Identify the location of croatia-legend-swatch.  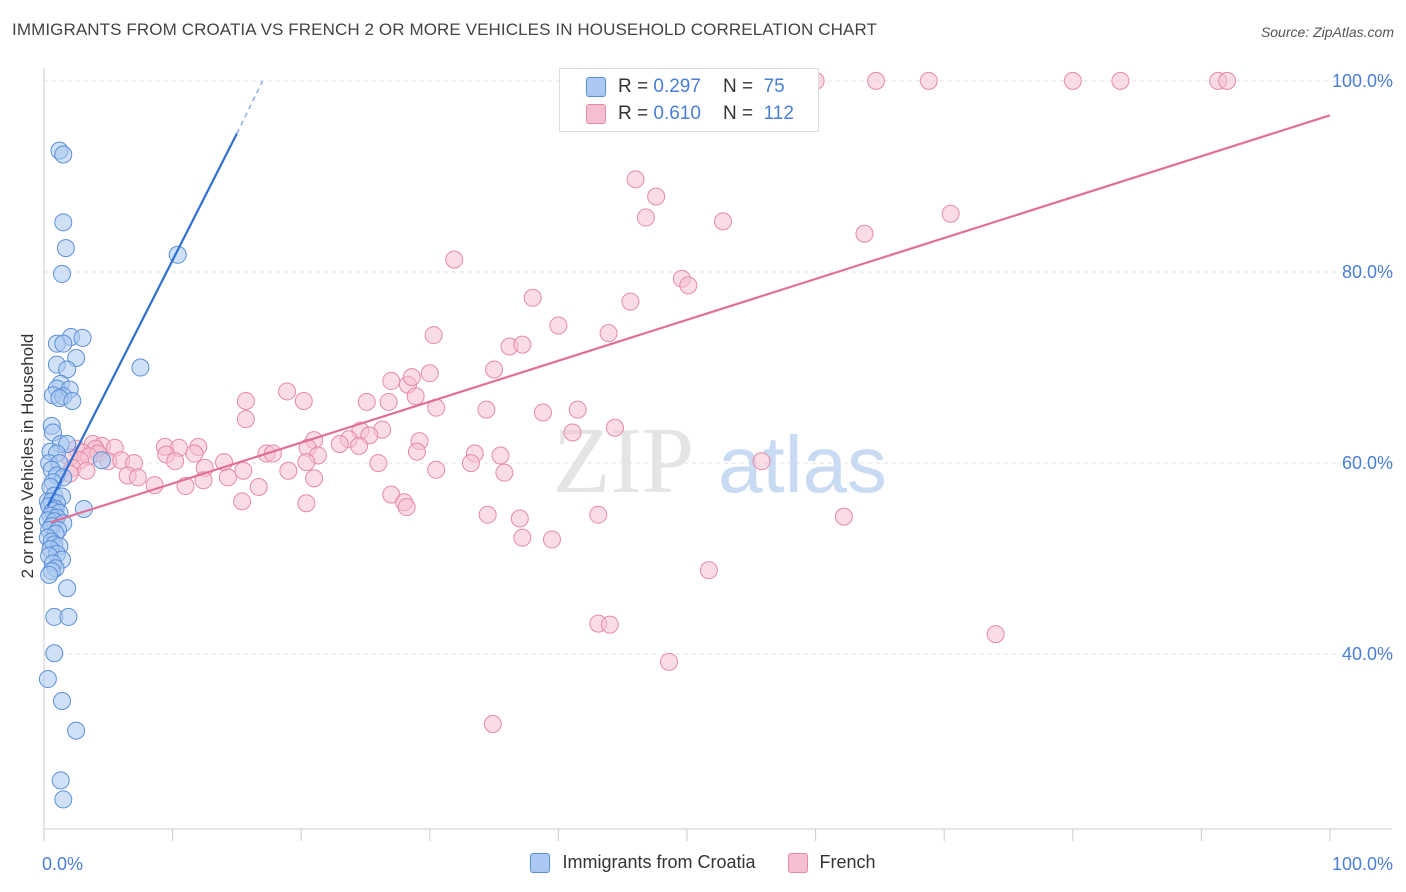
(540, 862).